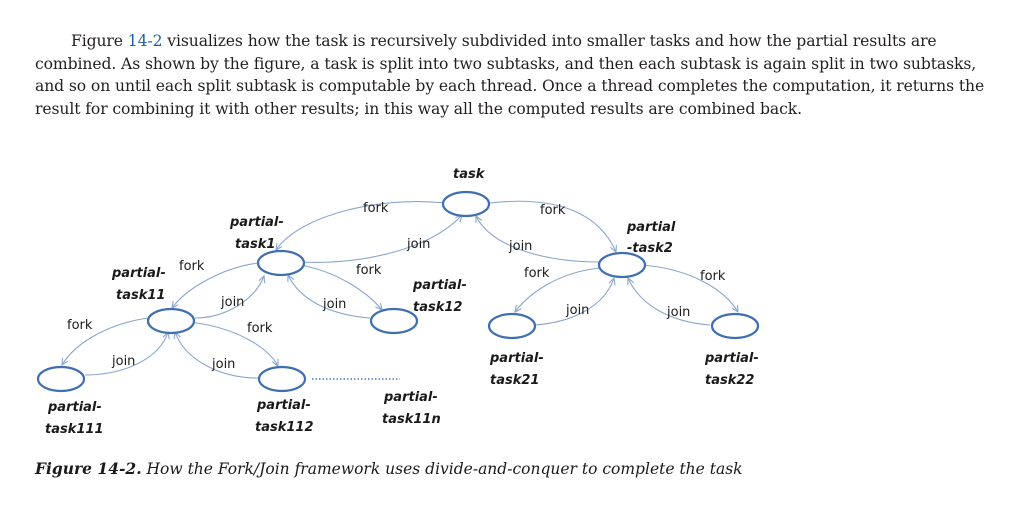 Image resolution: width=1010 pixels, height=510 pixels. I want to click on node-task11, so click(171, 321).